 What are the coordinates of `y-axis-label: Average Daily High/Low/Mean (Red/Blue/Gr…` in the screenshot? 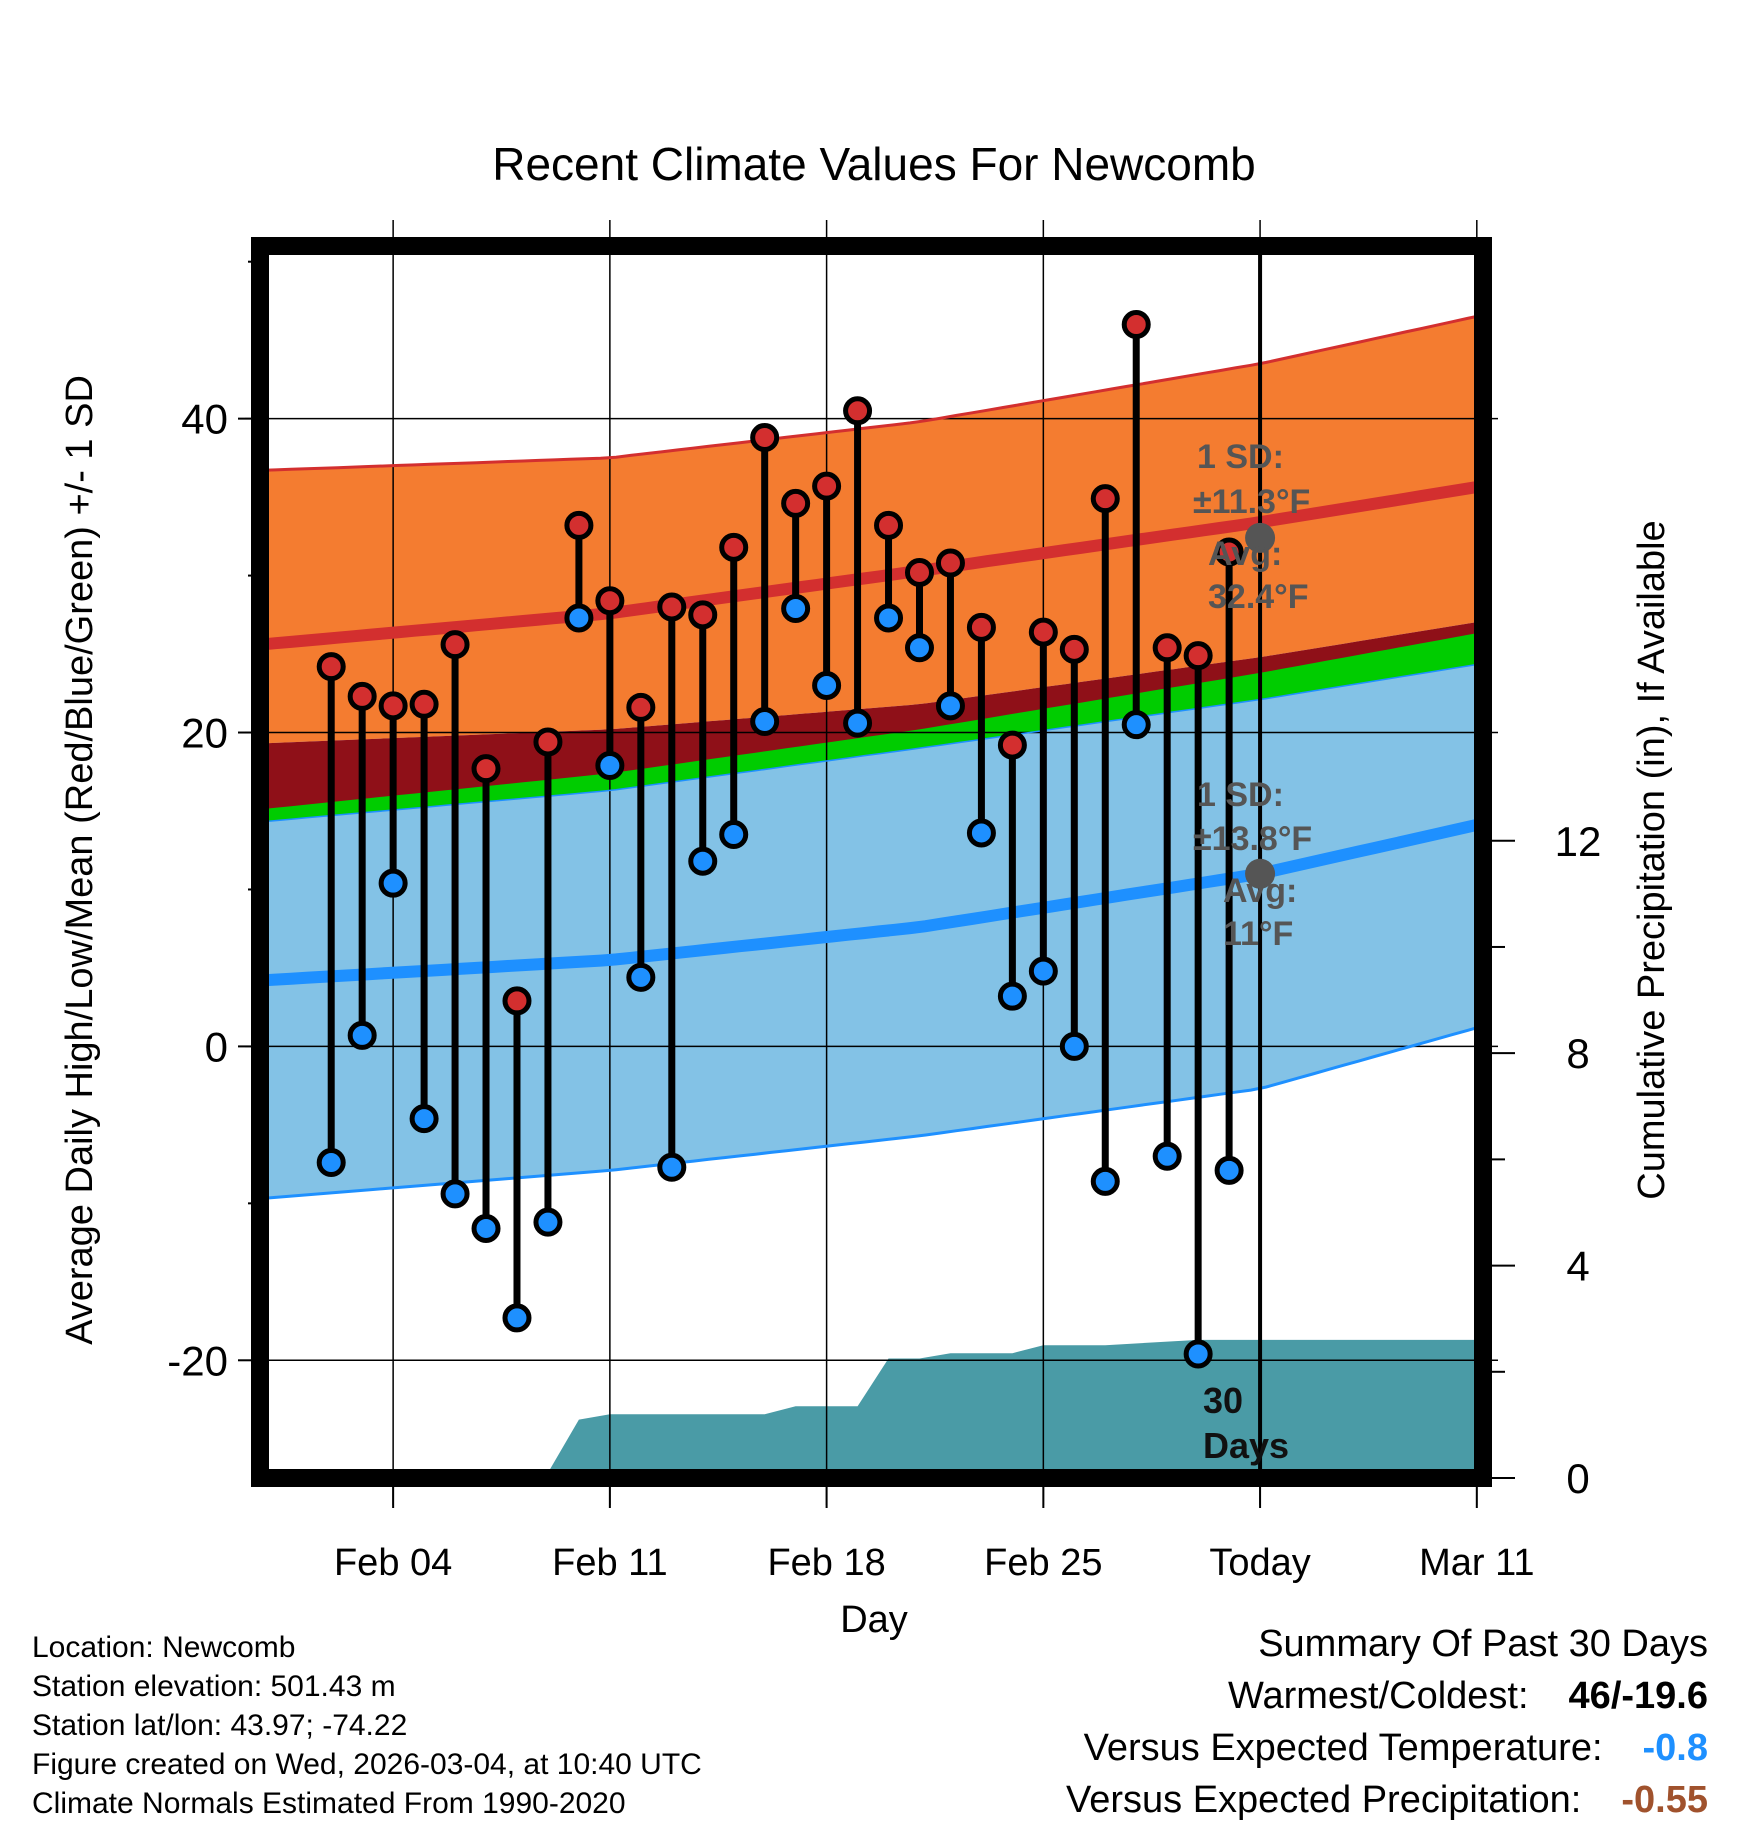 It's located at (80, 860).